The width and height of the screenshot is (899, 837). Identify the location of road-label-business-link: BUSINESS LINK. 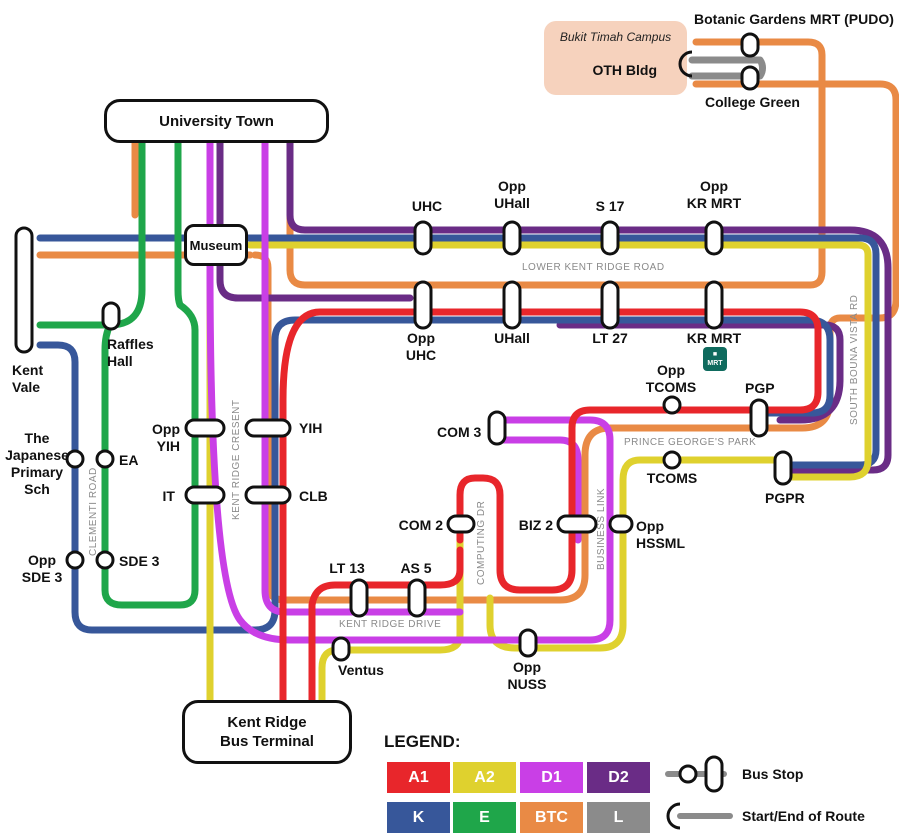
(601, 528).